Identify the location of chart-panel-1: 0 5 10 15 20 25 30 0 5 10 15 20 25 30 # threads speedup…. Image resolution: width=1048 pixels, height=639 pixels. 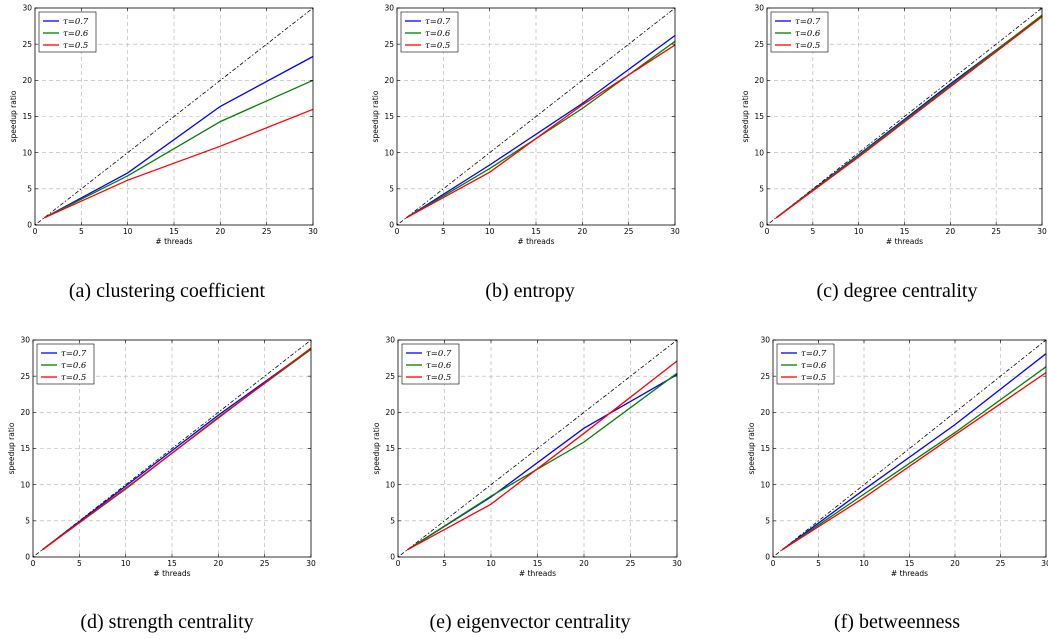
(163, 153).